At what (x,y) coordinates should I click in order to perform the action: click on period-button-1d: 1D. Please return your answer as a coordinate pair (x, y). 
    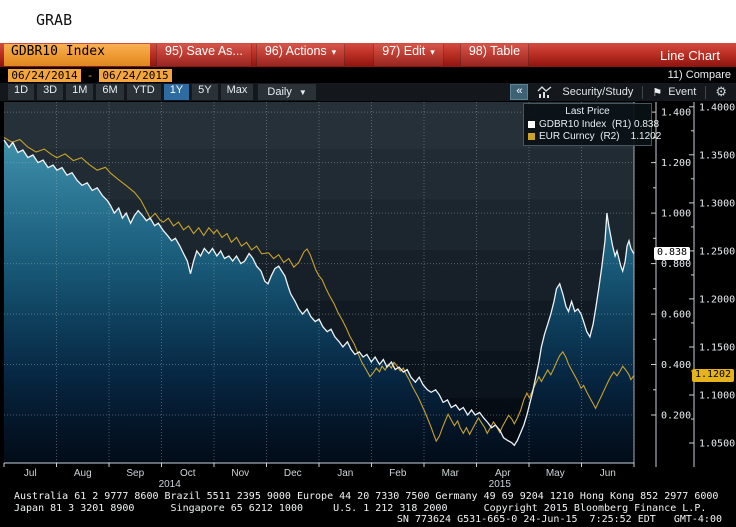
    Looking at the image, I should click on (21, 92).